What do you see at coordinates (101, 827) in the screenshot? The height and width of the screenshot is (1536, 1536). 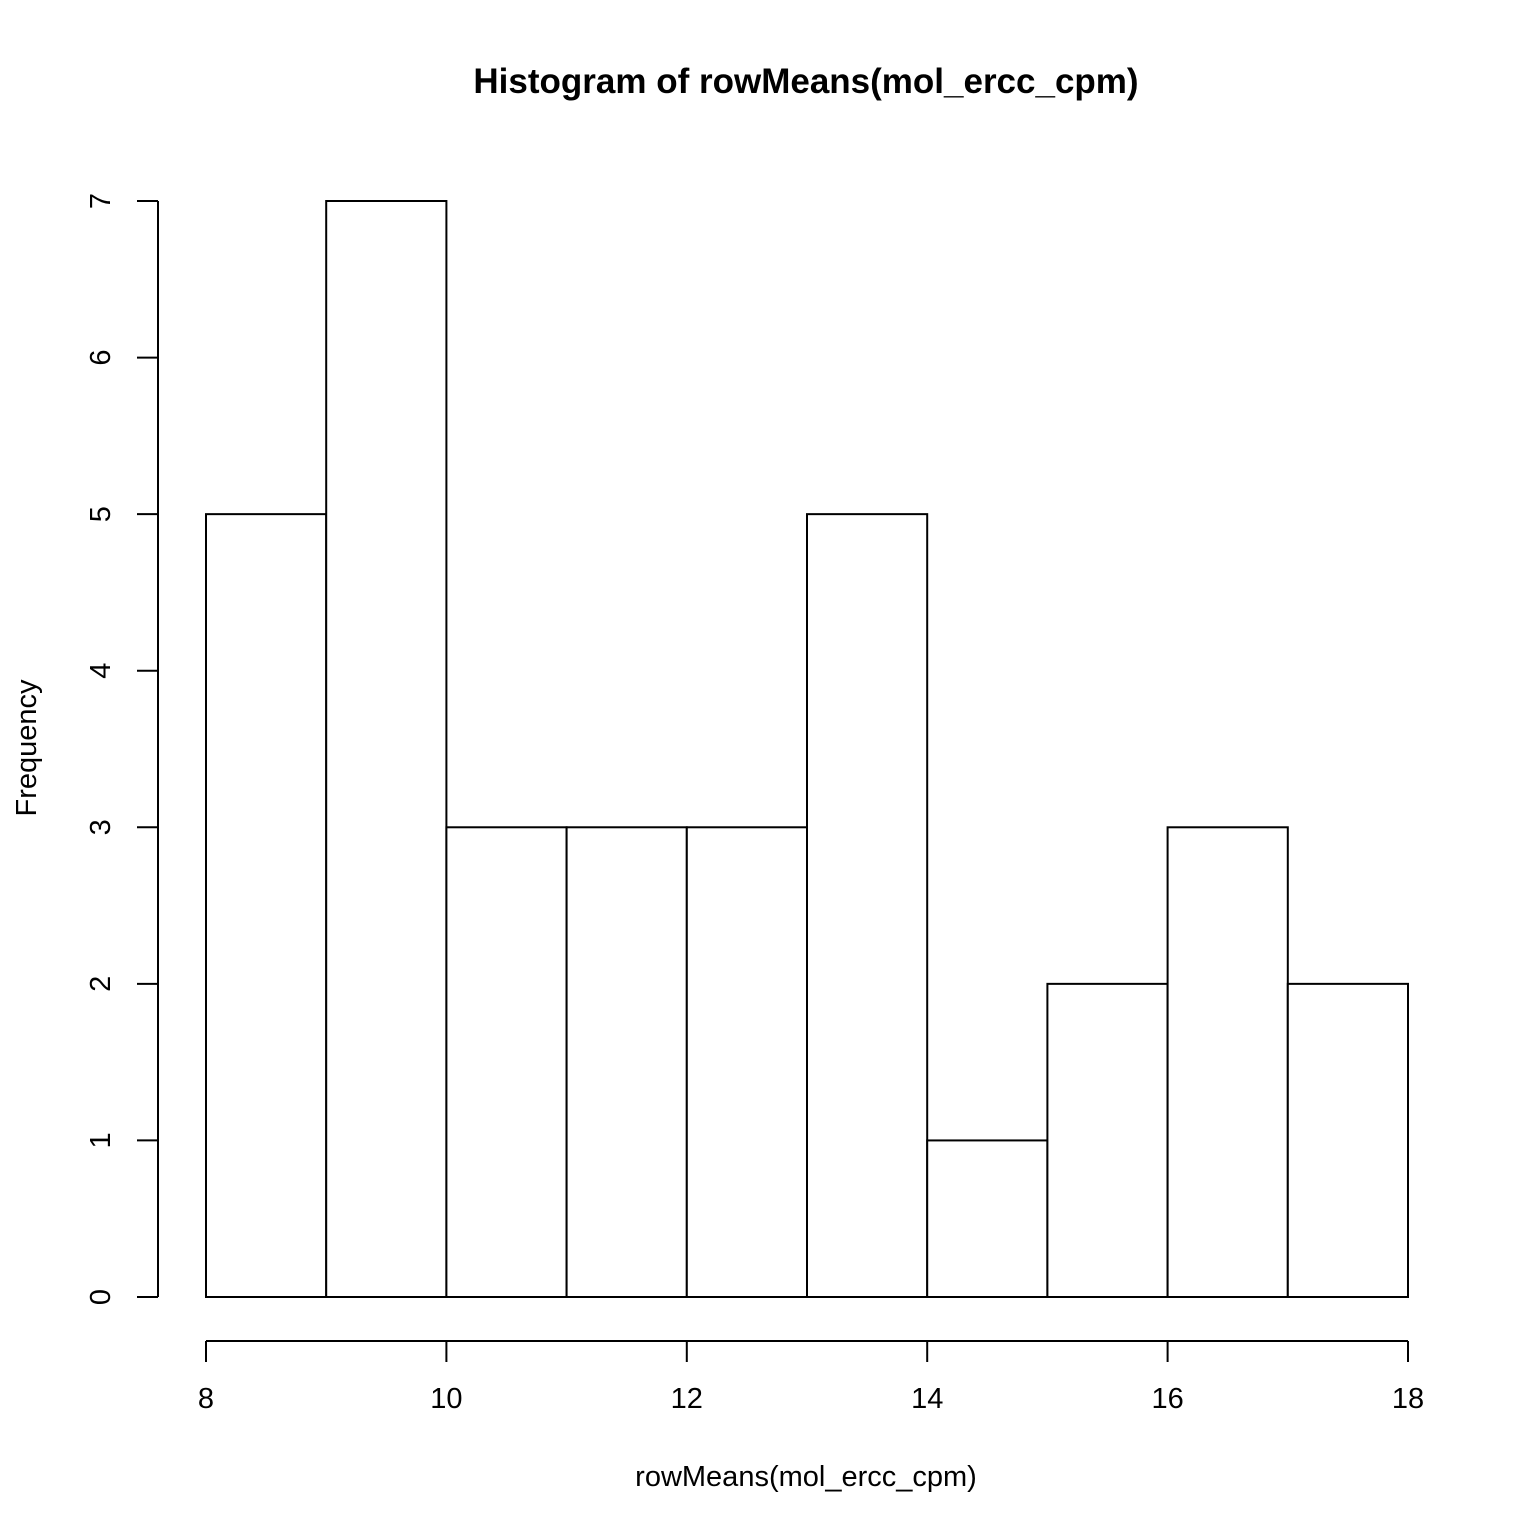 I see `y-tick-label: 3` at bounding box center [101, 827].